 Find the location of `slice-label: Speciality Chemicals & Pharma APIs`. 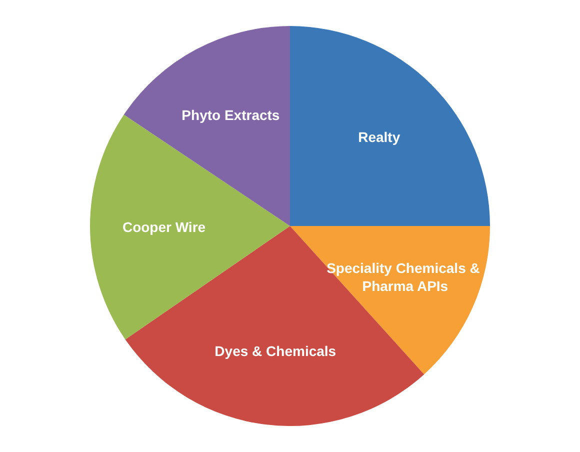

slice-label: Speciality Chemicals & Pharma APIs is located at coordinates (405, 277).